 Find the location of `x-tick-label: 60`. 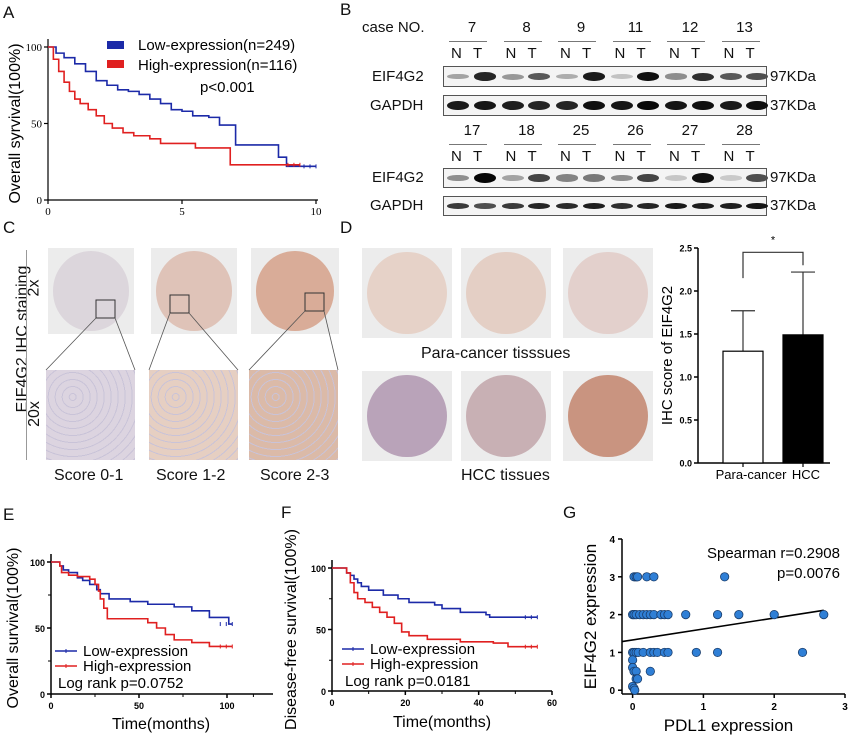

x-tick-label: 60 is located at coordinates (552, 703).